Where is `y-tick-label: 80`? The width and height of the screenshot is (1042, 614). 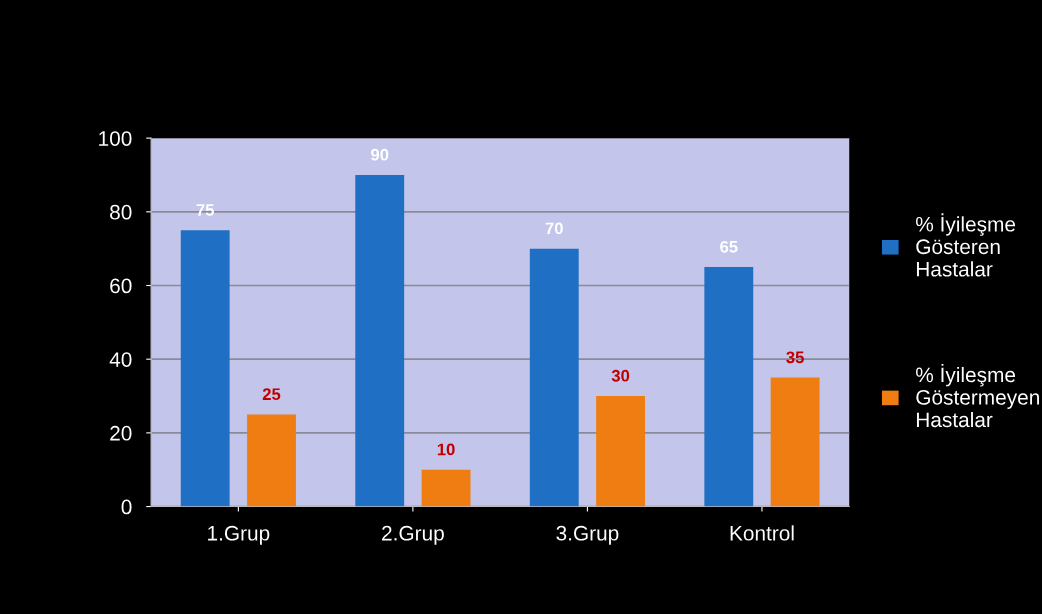 y-tick-label: 80 is located at coordinates (121, 212).